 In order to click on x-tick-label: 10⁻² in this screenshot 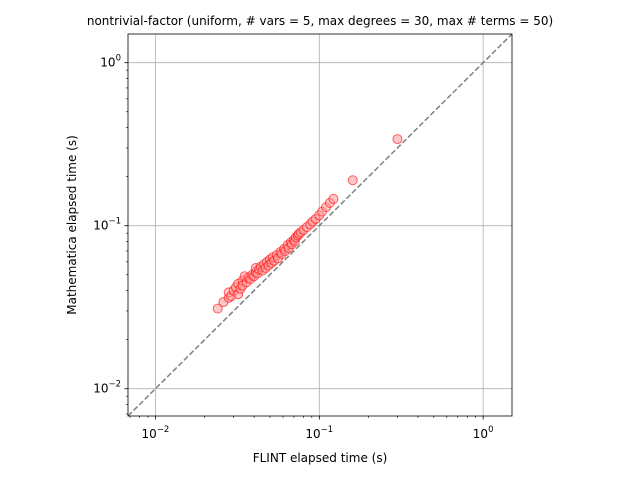, I will do `click(156, 433)`.